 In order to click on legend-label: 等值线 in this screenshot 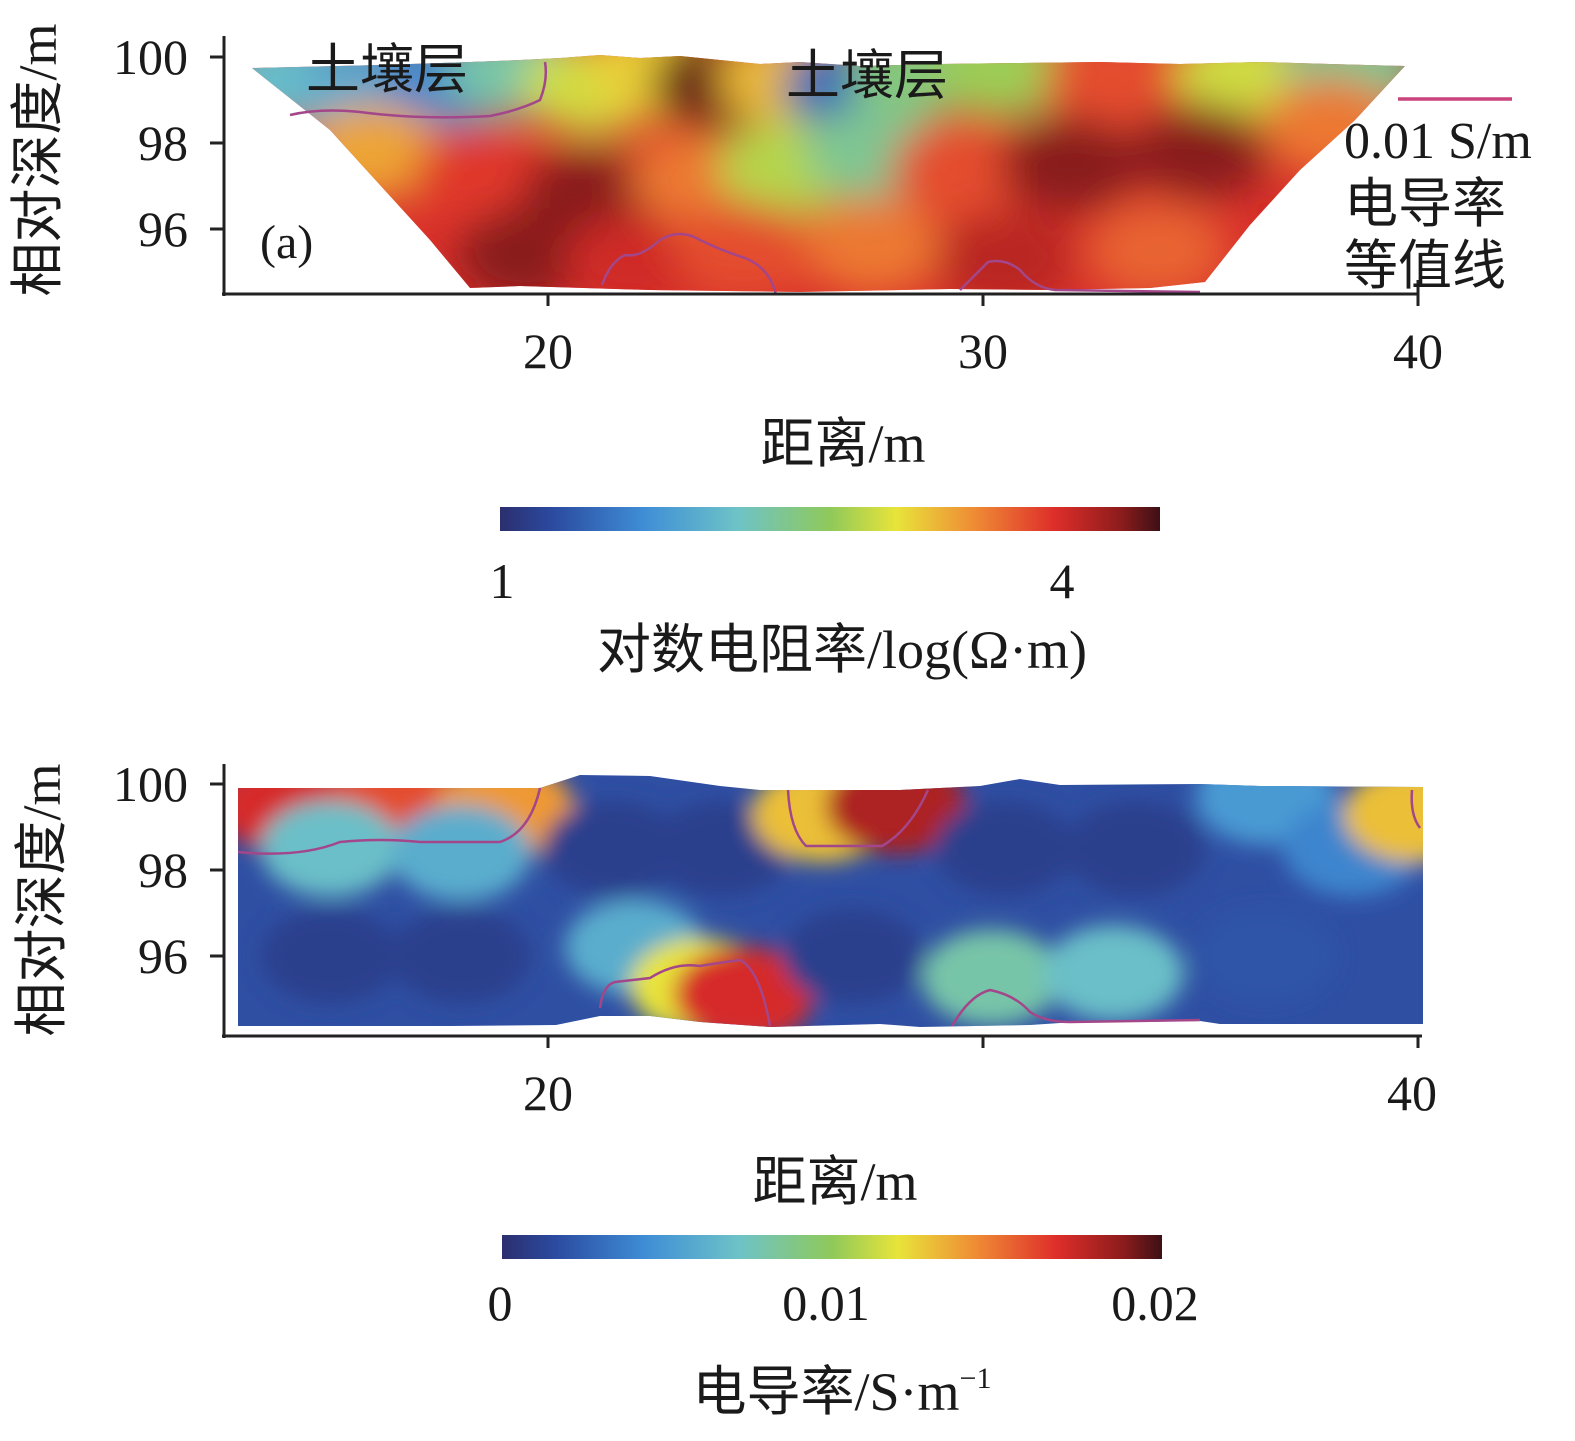, I will do `click(1425, 266)`.